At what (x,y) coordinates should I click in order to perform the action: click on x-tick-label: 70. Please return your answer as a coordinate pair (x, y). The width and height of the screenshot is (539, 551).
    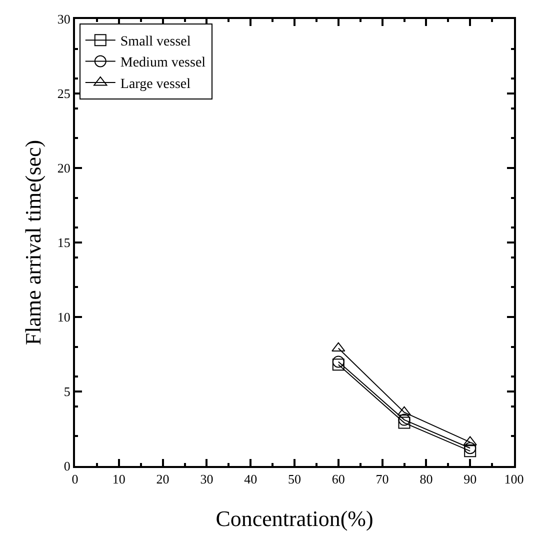
    Looking at the image, I should click on (382, 479).